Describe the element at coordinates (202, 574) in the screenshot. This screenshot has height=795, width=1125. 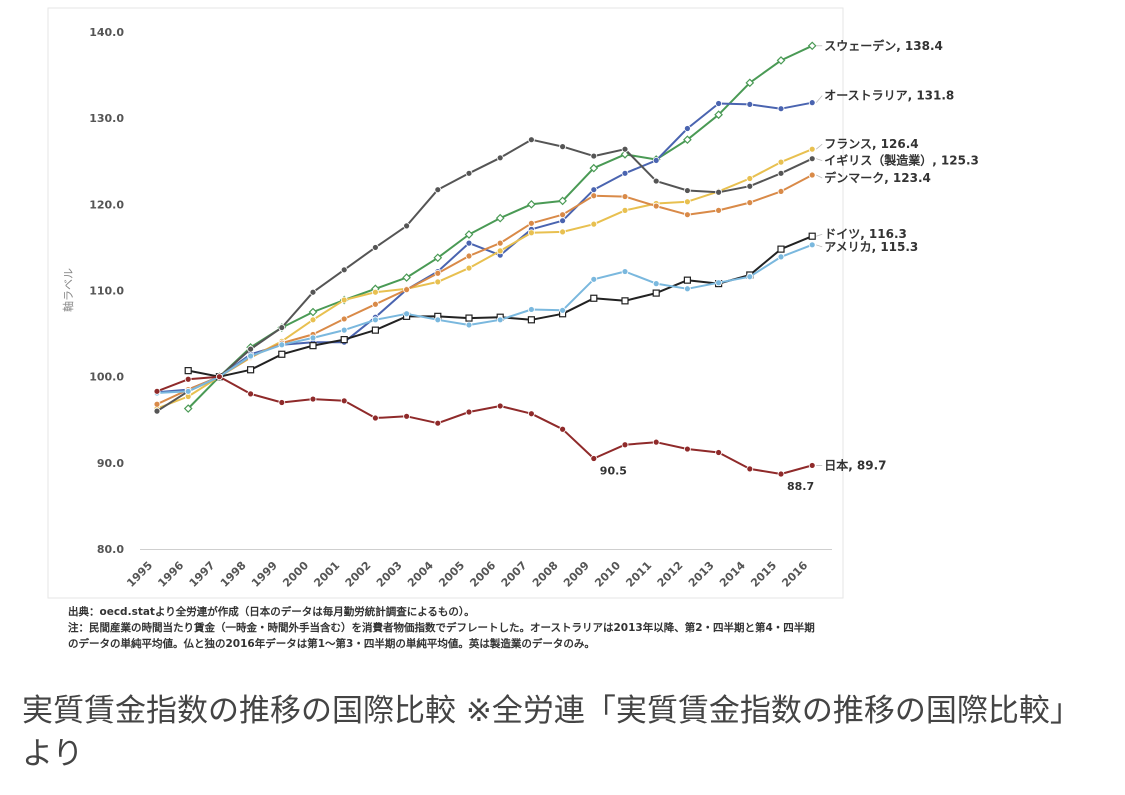
I see `x-tick-label: 1997` at that location.